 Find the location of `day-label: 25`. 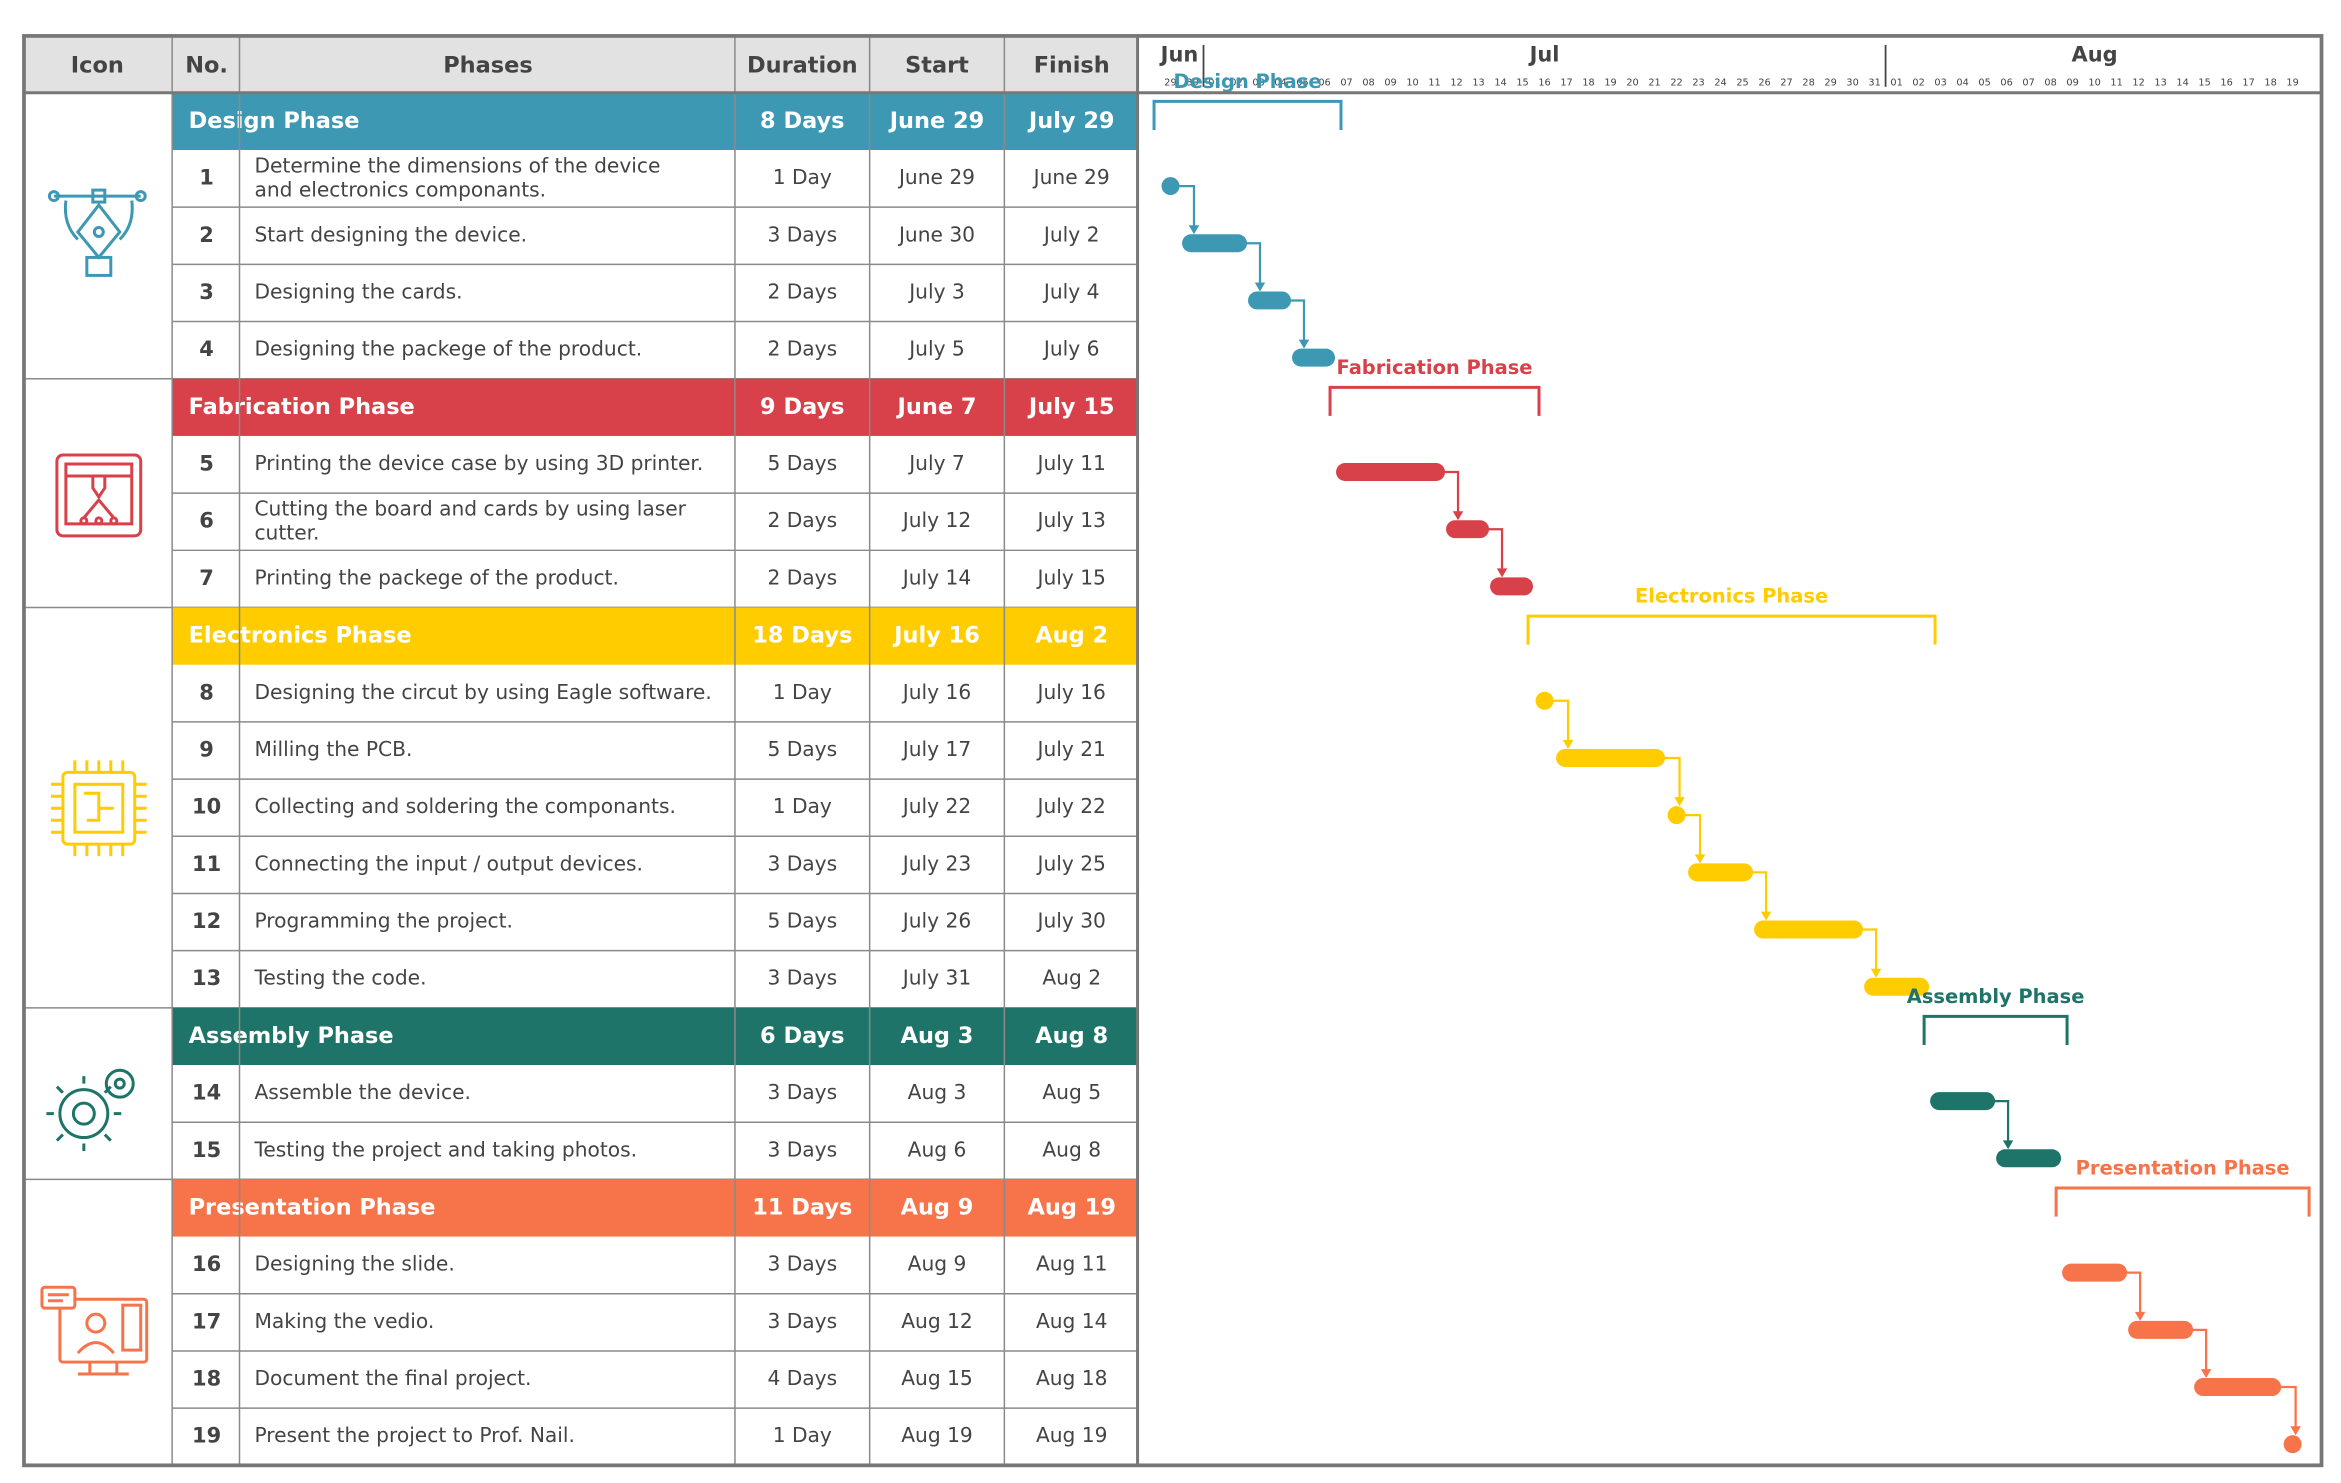

day-label: 25 is located at coordinates (1742, 82).